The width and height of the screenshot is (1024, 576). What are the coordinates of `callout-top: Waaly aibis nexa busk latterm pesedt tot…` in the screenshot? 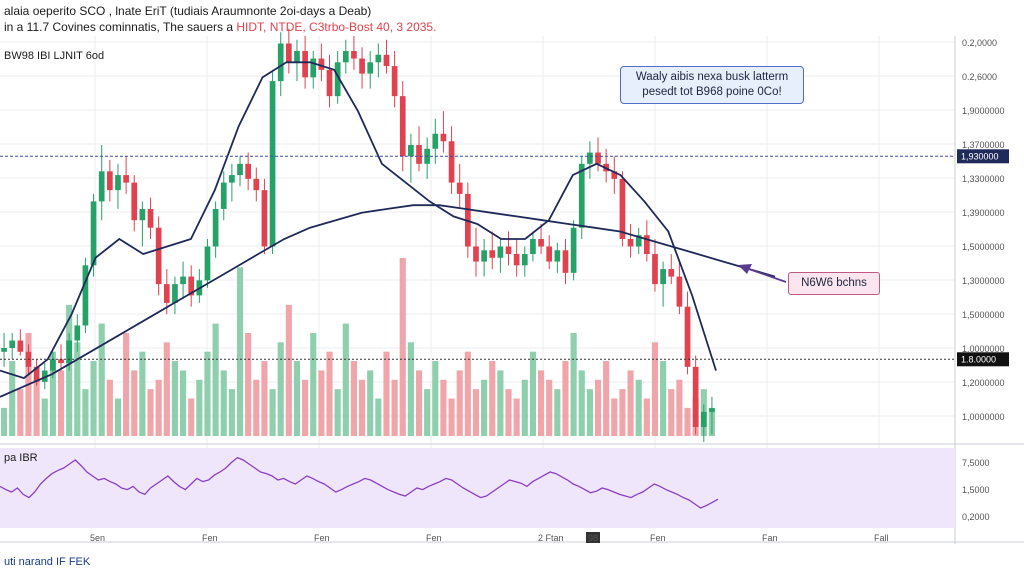 It's located at (712, 85).